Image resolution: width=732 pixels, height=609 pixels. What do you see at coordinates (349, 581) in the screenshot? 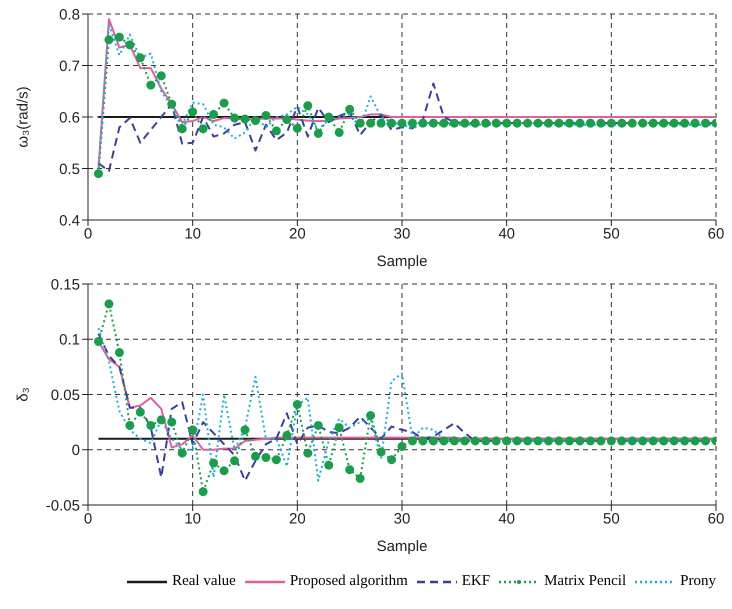
I see `legend-label: Proposed algorithm` at bounding box center [349, 581].